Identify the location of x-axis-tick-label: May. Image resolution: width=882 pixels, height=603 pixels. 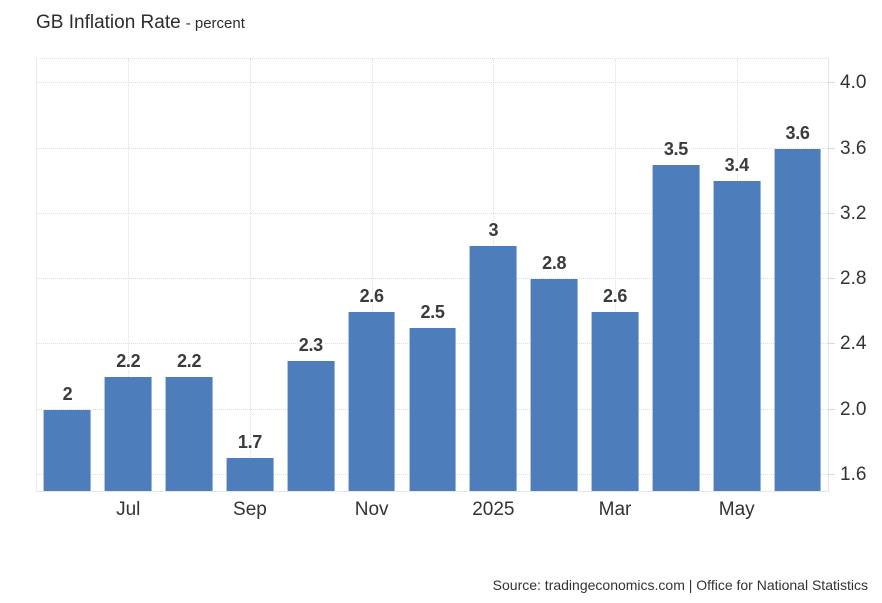
(736, 509).